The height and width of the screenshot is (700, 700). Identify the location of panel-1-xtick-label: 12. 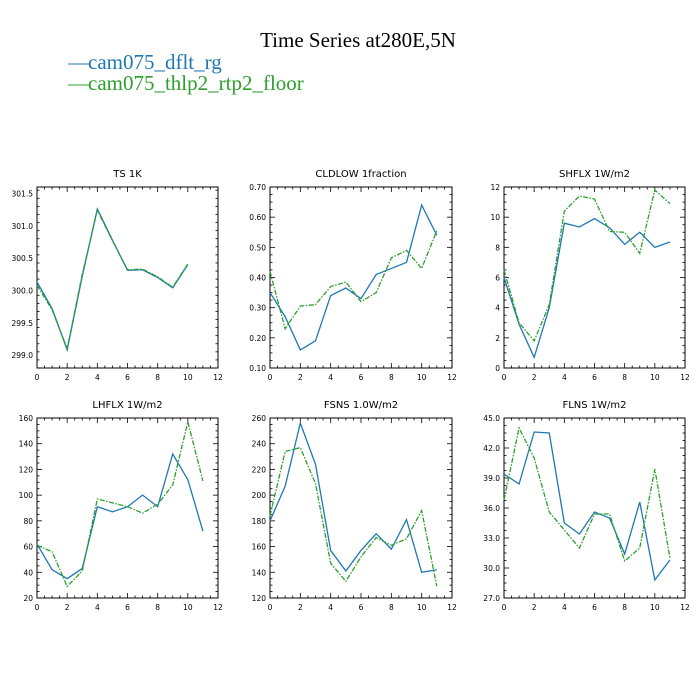
(218, 377).